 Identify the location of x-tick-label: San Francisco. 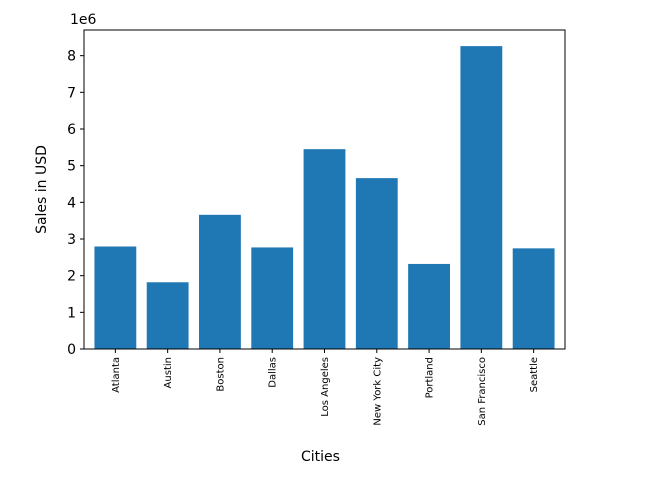
(482, 391).